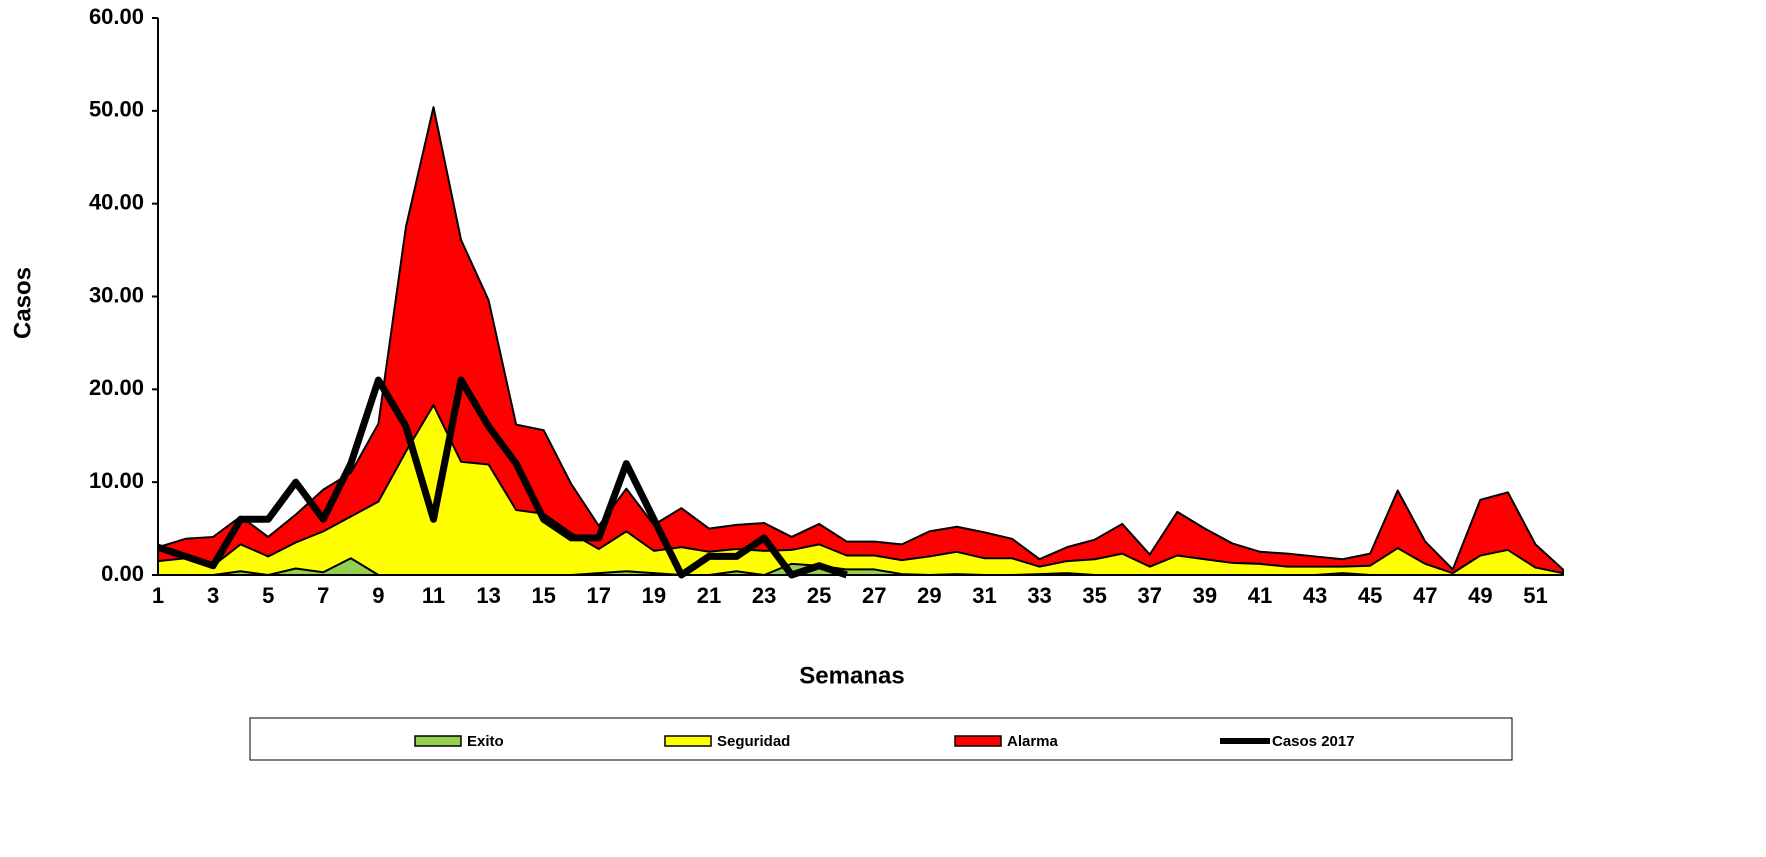 This screenshot has height=857, width=1766. I want to click on legend-label: Alarma, so click(1033, 741).